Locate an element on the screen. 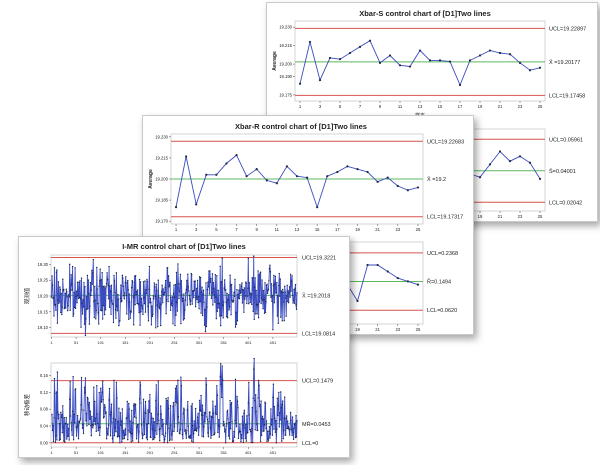 The width and height of the screenshot is (600, 465). xbar-r-sub-lcl-label: LCL=0.0620 is located at coordinates (442, 311).